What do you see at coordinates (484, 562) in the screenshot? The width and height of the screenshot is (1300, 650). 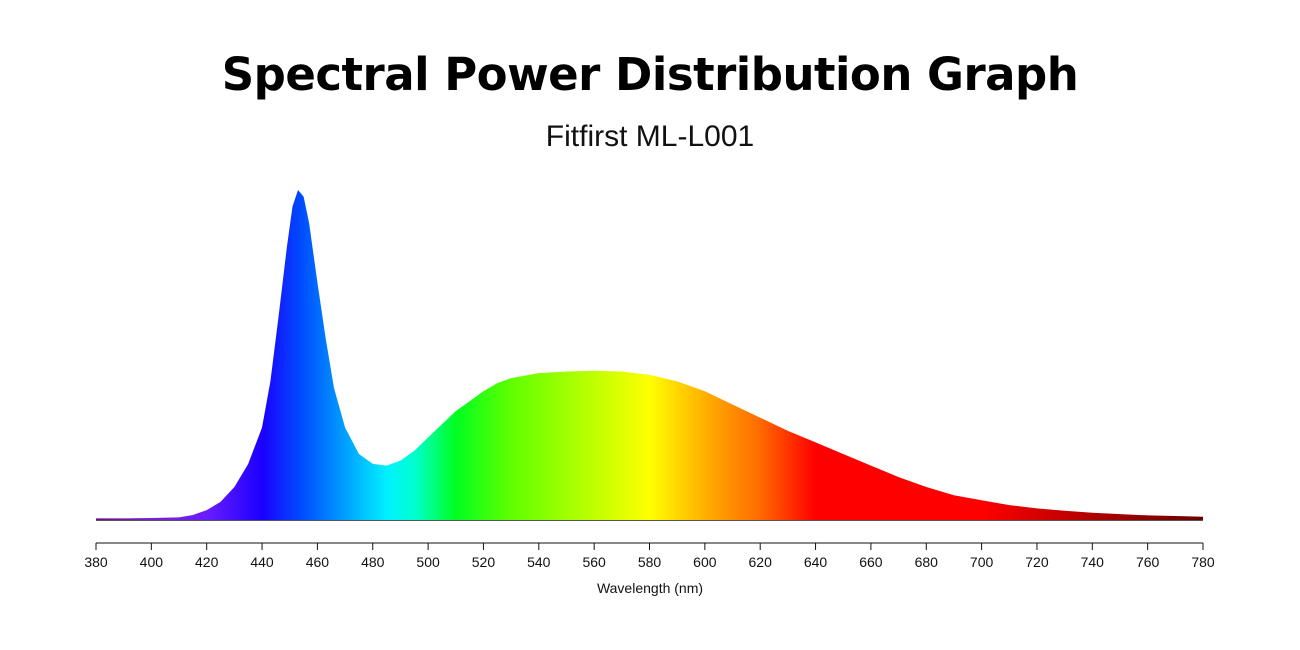 I see `x-tick-label: 520` at bounding box center [484, 562].